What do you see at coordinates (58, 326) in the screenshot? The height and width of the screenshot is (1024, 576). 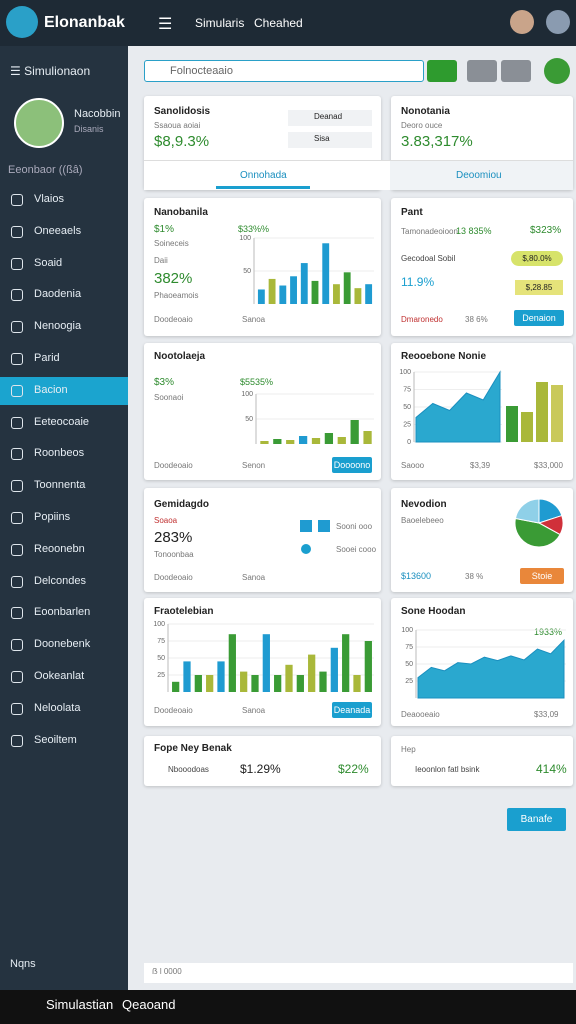 I see `nav-item: Nenoogia` at bounding box center [58, 326].